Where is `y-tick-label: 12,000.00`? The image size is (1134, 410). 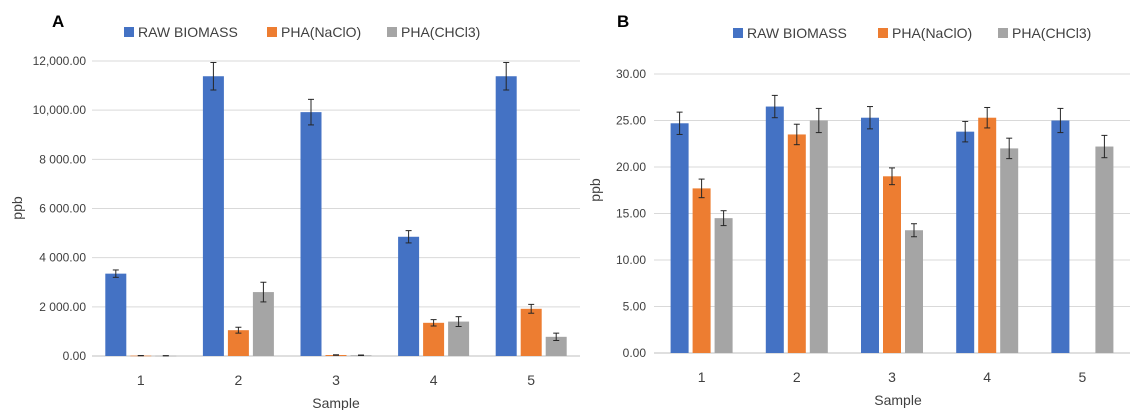
y-tick-label: 12,000.00 is located at coordinates (60, 61).